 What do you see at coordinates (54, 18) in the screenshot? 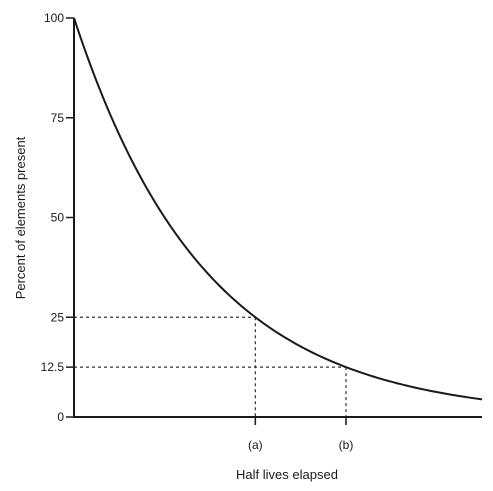
I see `y-tick-label: 100` at bounding box center [54, 18].